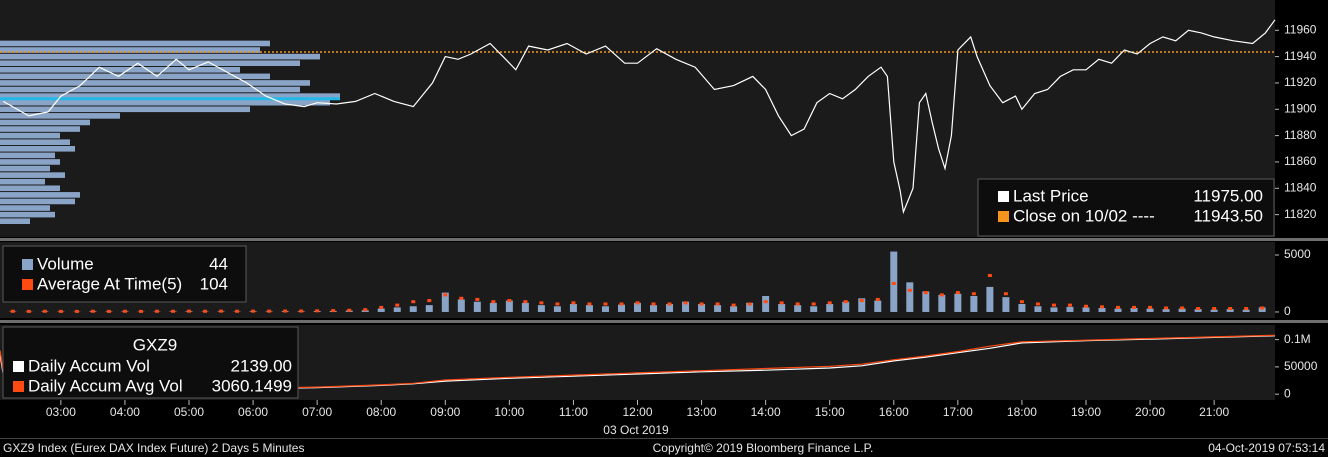 The height and width of the screenshot is (457, 1328). What do you see at coordinates (189, 412) in the screenshot?
I see `x-tick-label: 05:00` at bounding box center [189, 412].